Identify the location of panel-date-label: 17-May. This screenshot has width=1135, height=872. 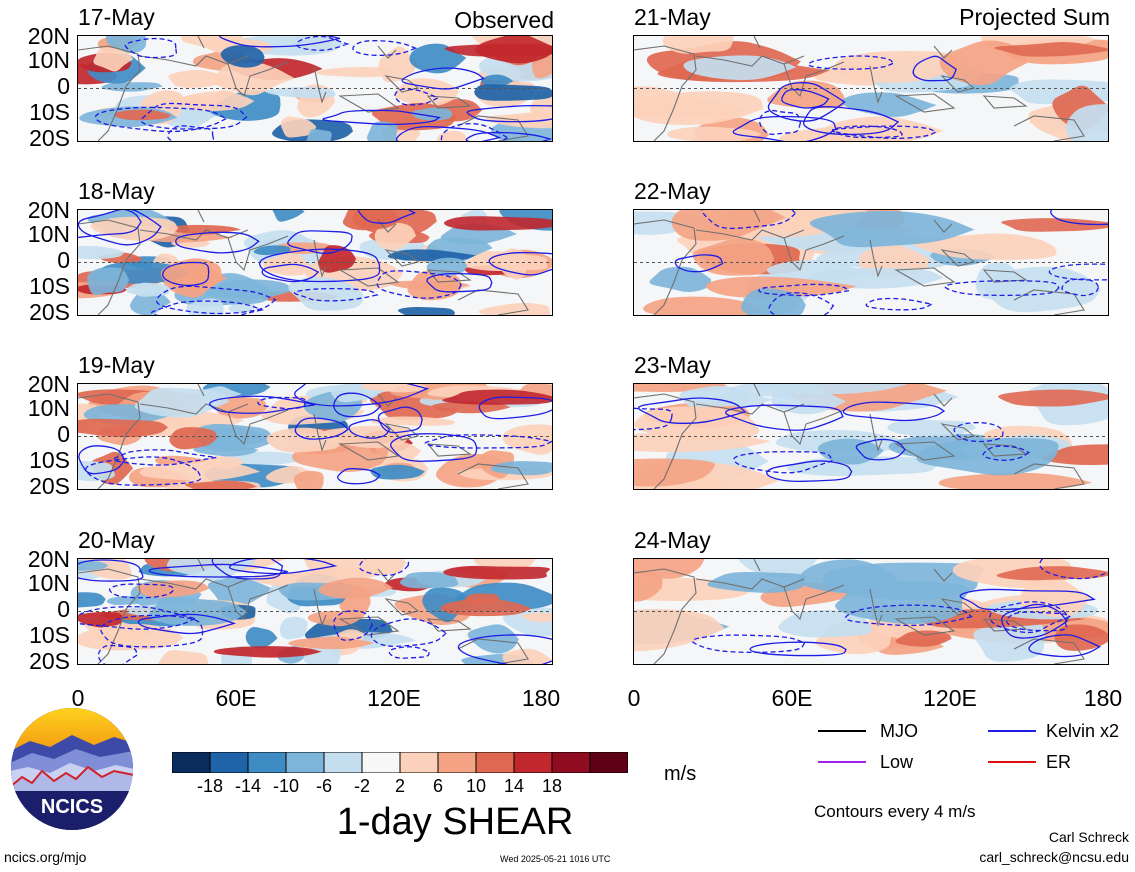
(116, 17).